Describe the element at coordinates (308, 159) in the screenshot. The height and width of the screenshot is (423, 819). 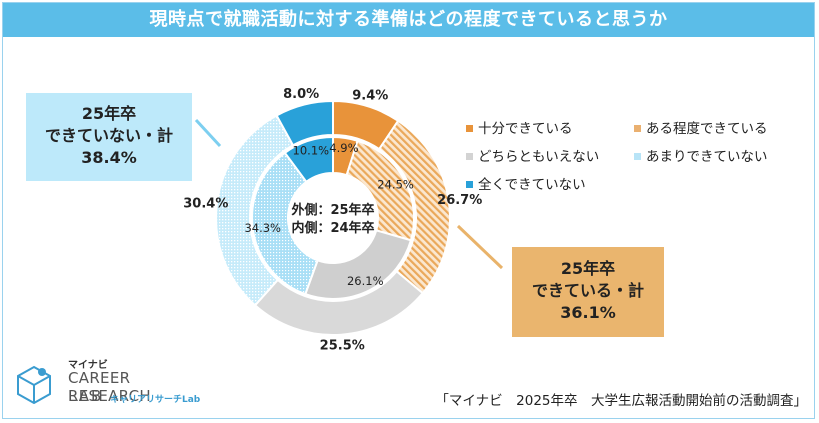
I see `inner-slice-not-at-all` at that location.